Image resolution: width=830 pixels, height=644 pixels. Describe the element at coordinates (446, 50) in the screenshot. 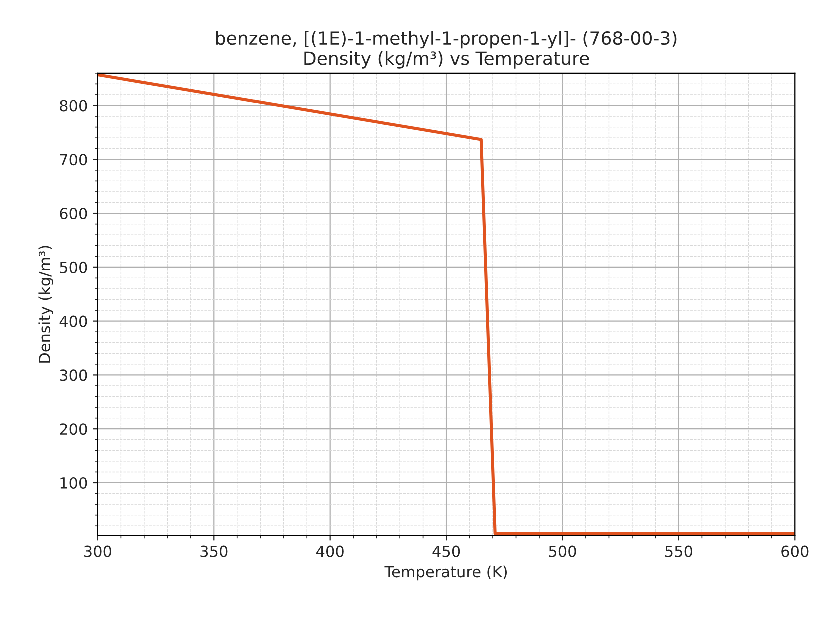

I see `chart-title: benzene, [(1E)-1-methyl-1-propen-1-yl]- (768-00-3) Density (kg/m³) vs Temperature` at that location.